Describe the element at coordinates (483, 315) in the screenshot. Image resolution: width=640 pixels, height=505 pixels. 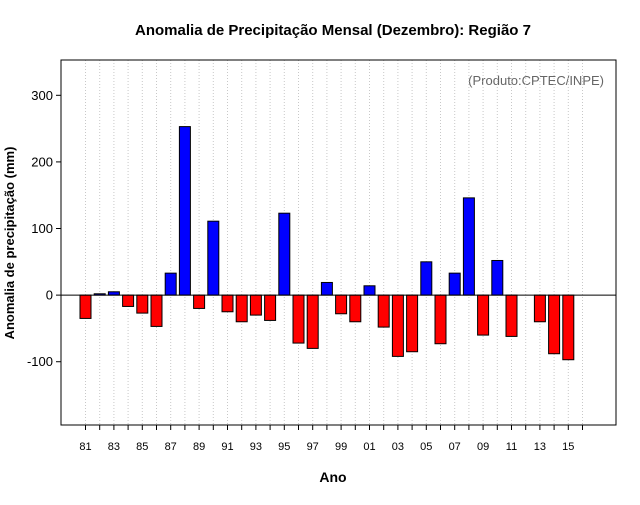
I see `bar-2009` at that location.